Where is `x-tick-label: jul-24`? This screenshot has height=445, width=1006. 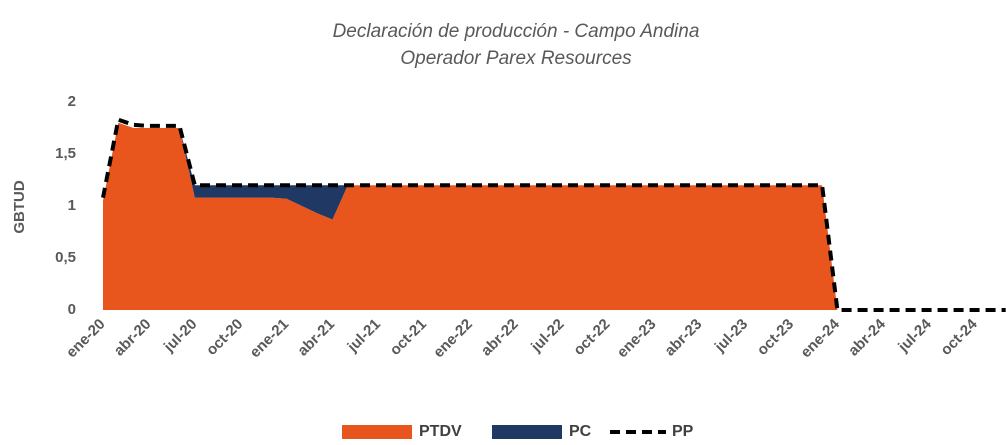 x-tick-label: jul-24 is located at coordinates (914, 335).